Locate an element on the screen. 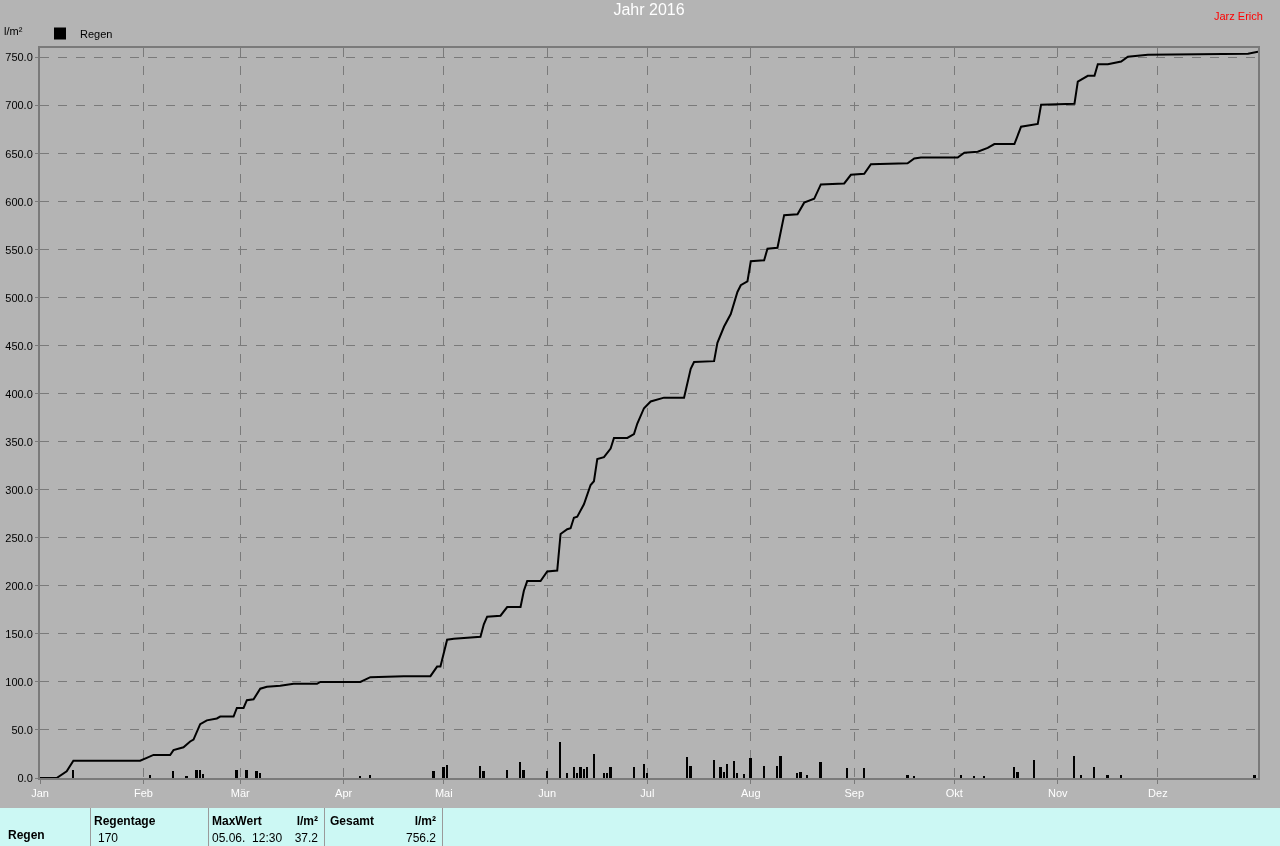  x-tick-label: Jul is located at coordinates (647, 793).